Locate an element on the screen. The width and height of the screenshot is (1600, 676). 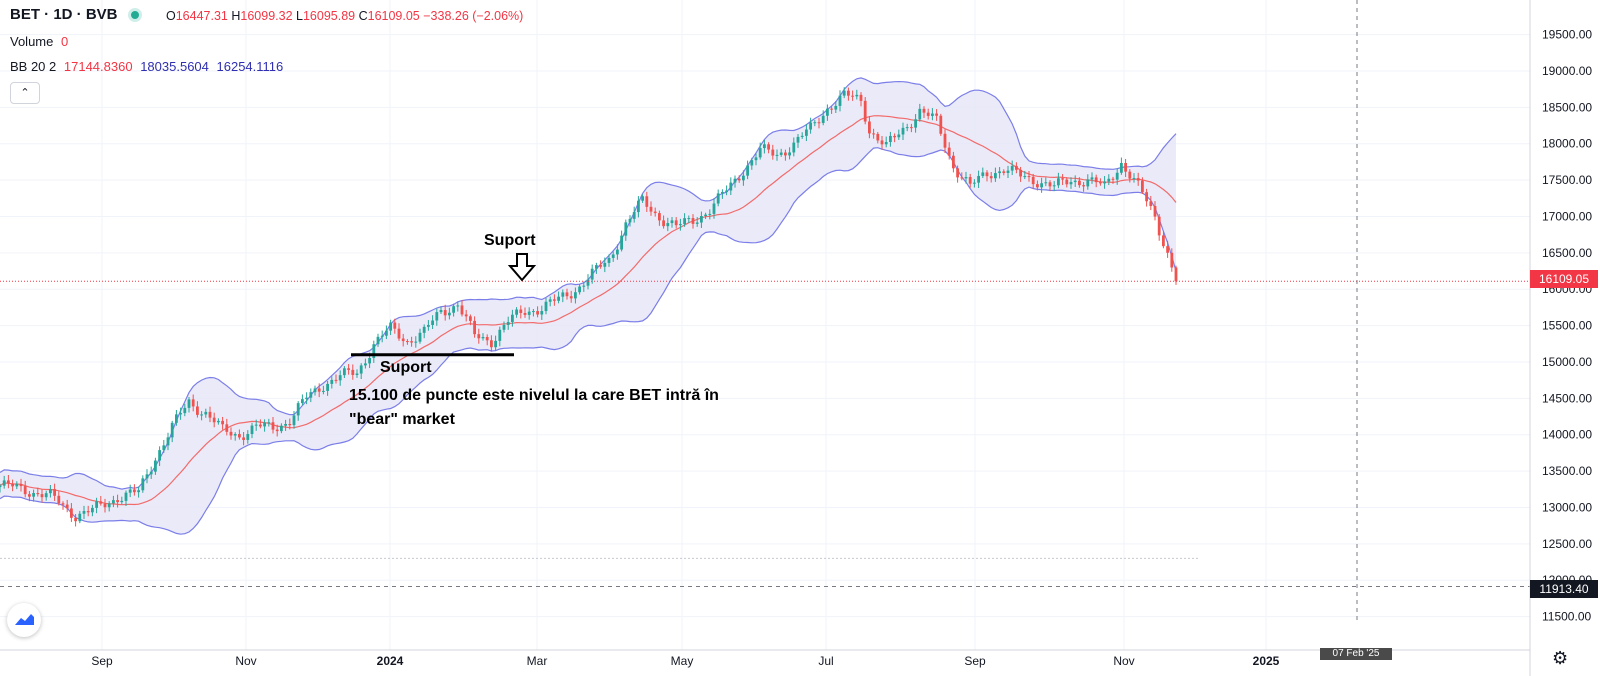
price-tick-label: 15500.00 is located at coordinates (1567, 326).